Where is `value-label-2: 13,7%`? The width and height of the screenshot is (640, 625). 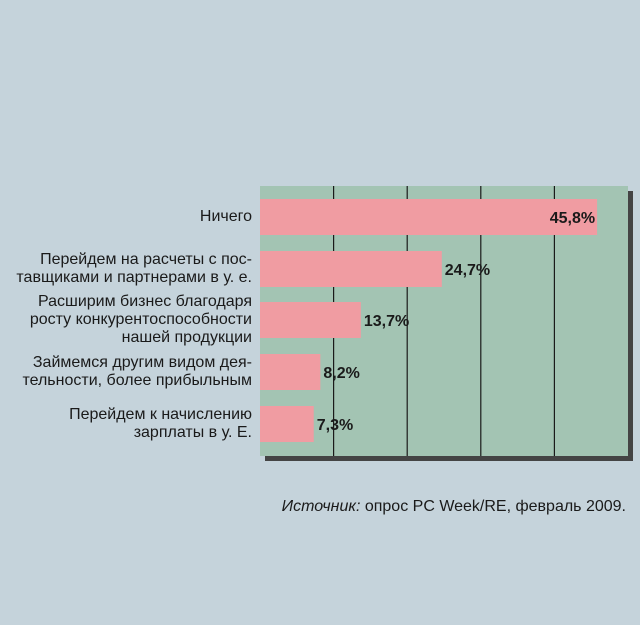
value-label-2: 13,7% is located at coordinates (386, 321).